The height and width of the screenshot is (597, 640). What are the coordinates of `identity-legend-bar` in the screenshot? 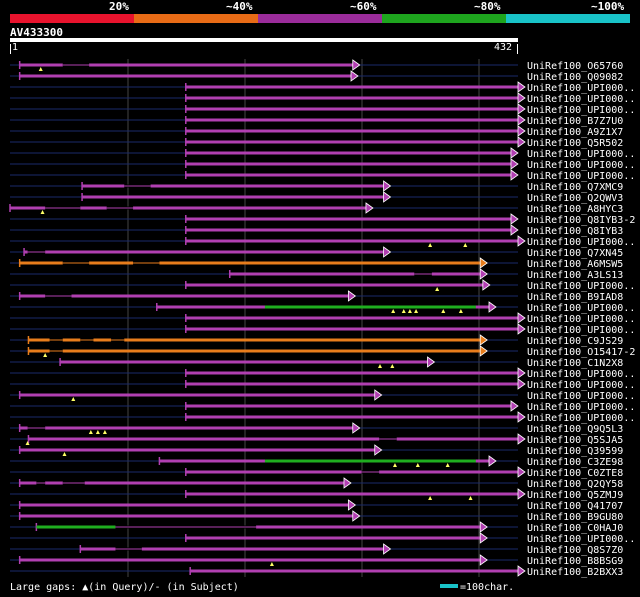 It's located at (320, 18).